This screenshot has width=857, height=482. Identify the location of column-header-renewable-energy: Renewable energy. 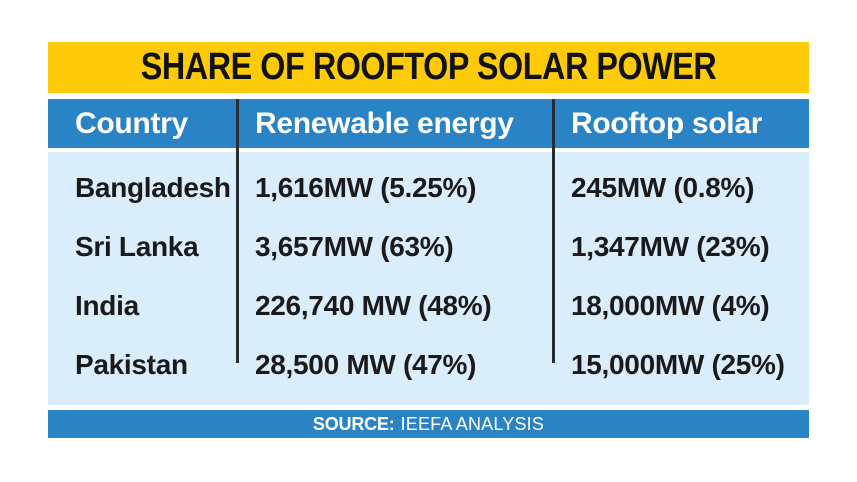
(384, 123).